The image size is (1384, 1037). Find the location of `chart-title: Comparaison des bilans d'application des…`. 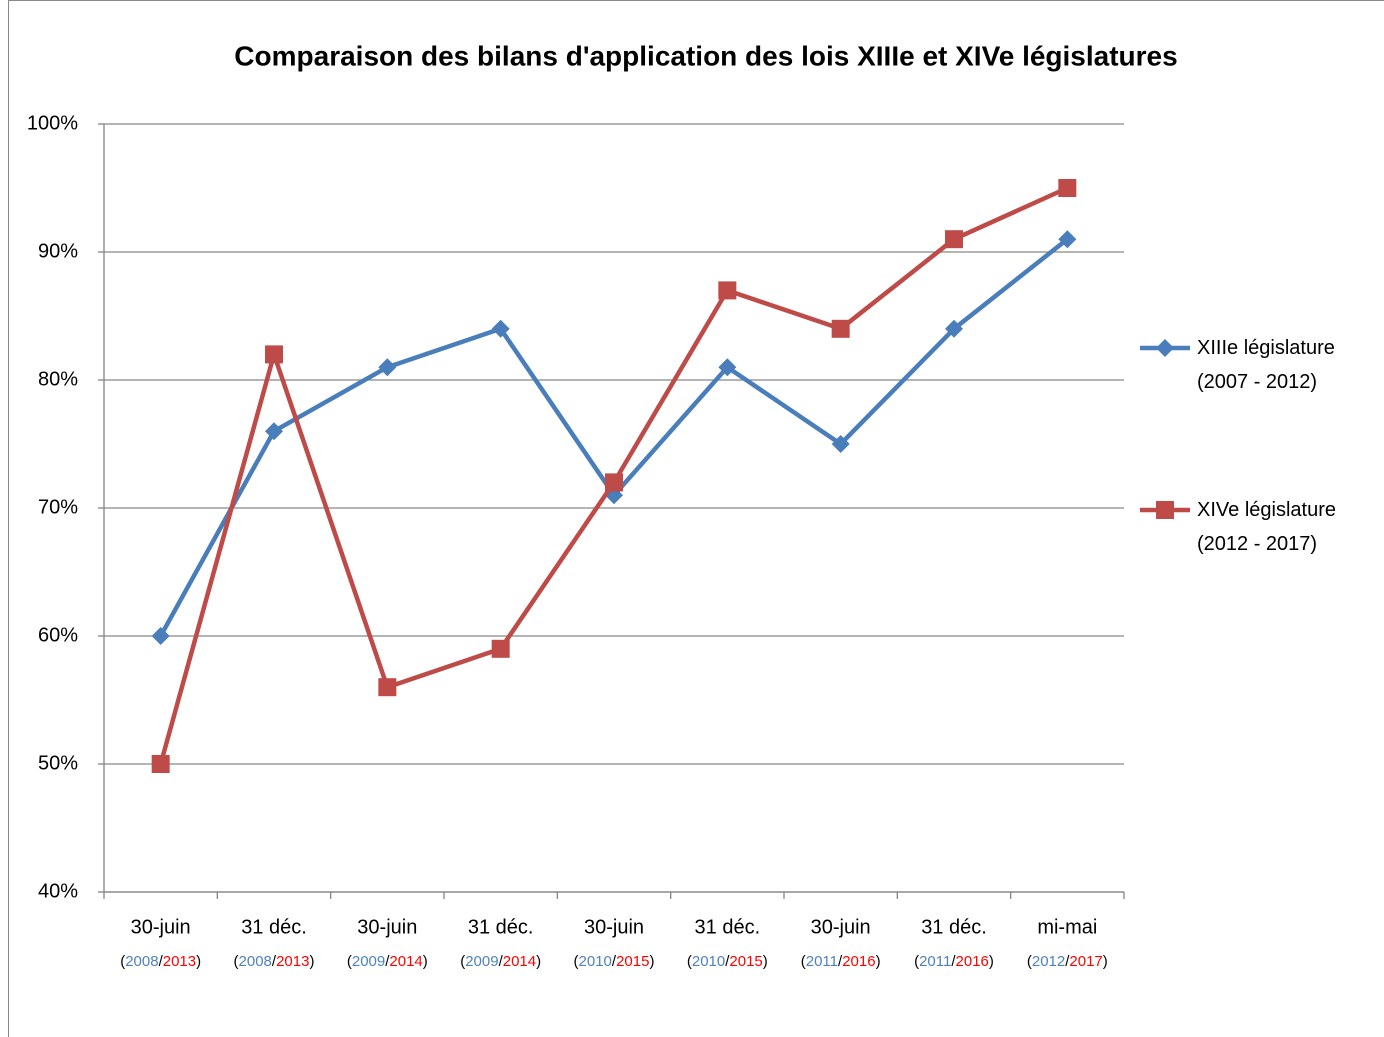

chart-title: Comparaison des bilans d'application des… is located at coordinates (705, 55).